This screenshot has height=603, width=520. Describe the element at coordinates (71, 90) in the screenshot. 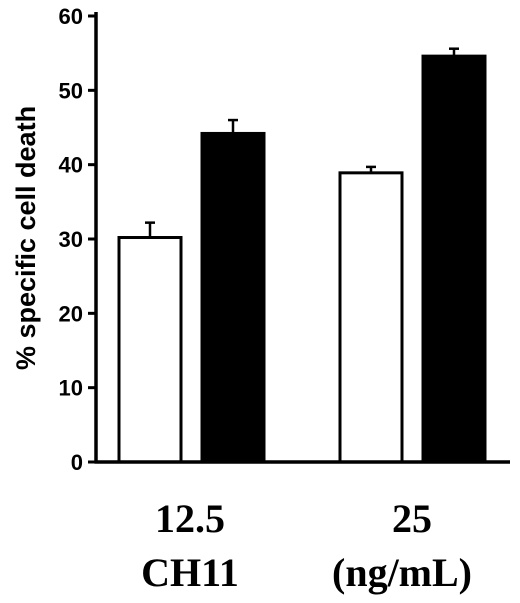

I see `y-tick-label: 50` at that location.